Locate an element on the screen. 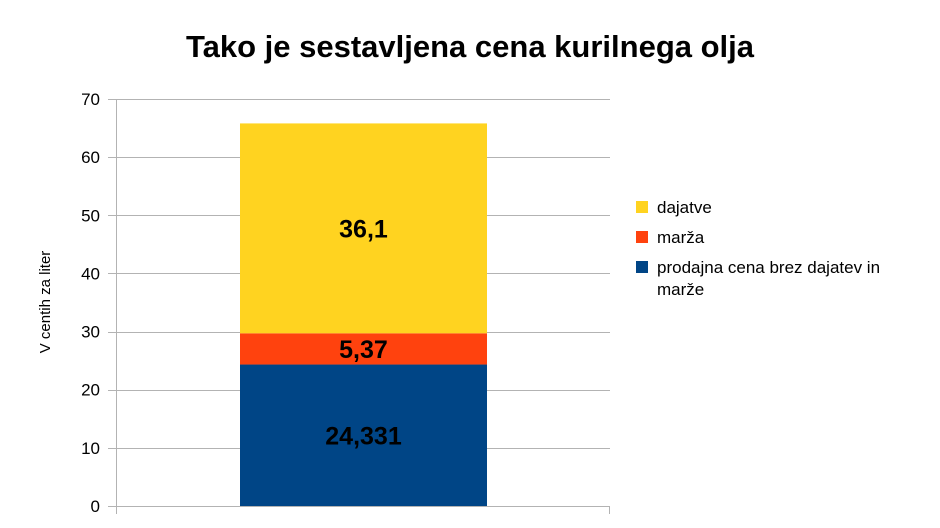 This screenshot has height=528, width=940. data-label-0: 24,331 is located at coordinates (363, 436).